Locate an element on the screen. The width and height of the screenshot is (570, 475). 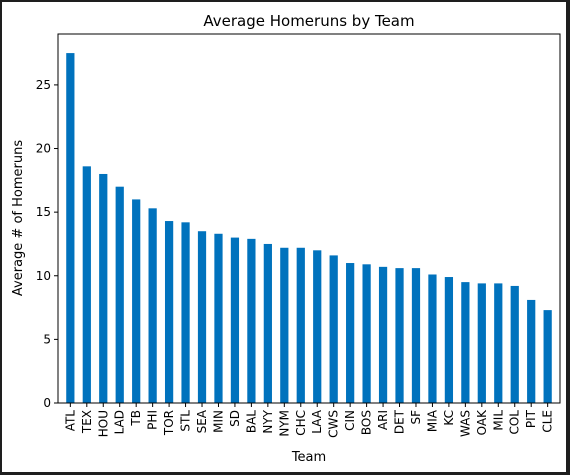
x-tick-label: ARI is located at coordinates (383, 420).